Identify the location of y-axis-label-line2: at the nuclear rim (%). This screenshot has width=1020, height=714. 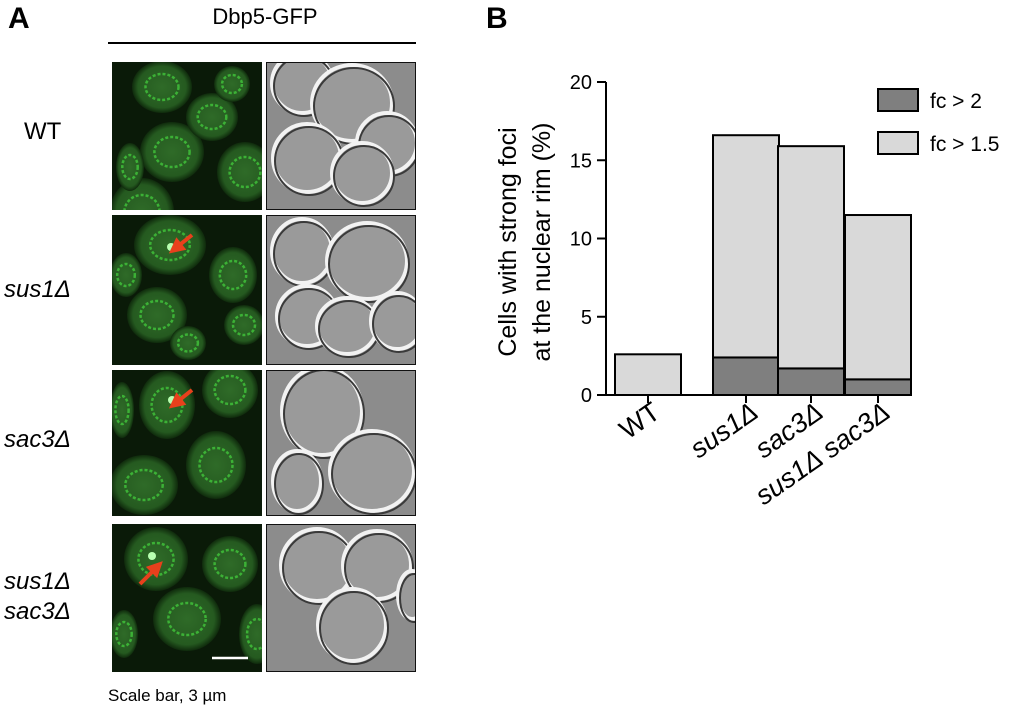
(542, 242).